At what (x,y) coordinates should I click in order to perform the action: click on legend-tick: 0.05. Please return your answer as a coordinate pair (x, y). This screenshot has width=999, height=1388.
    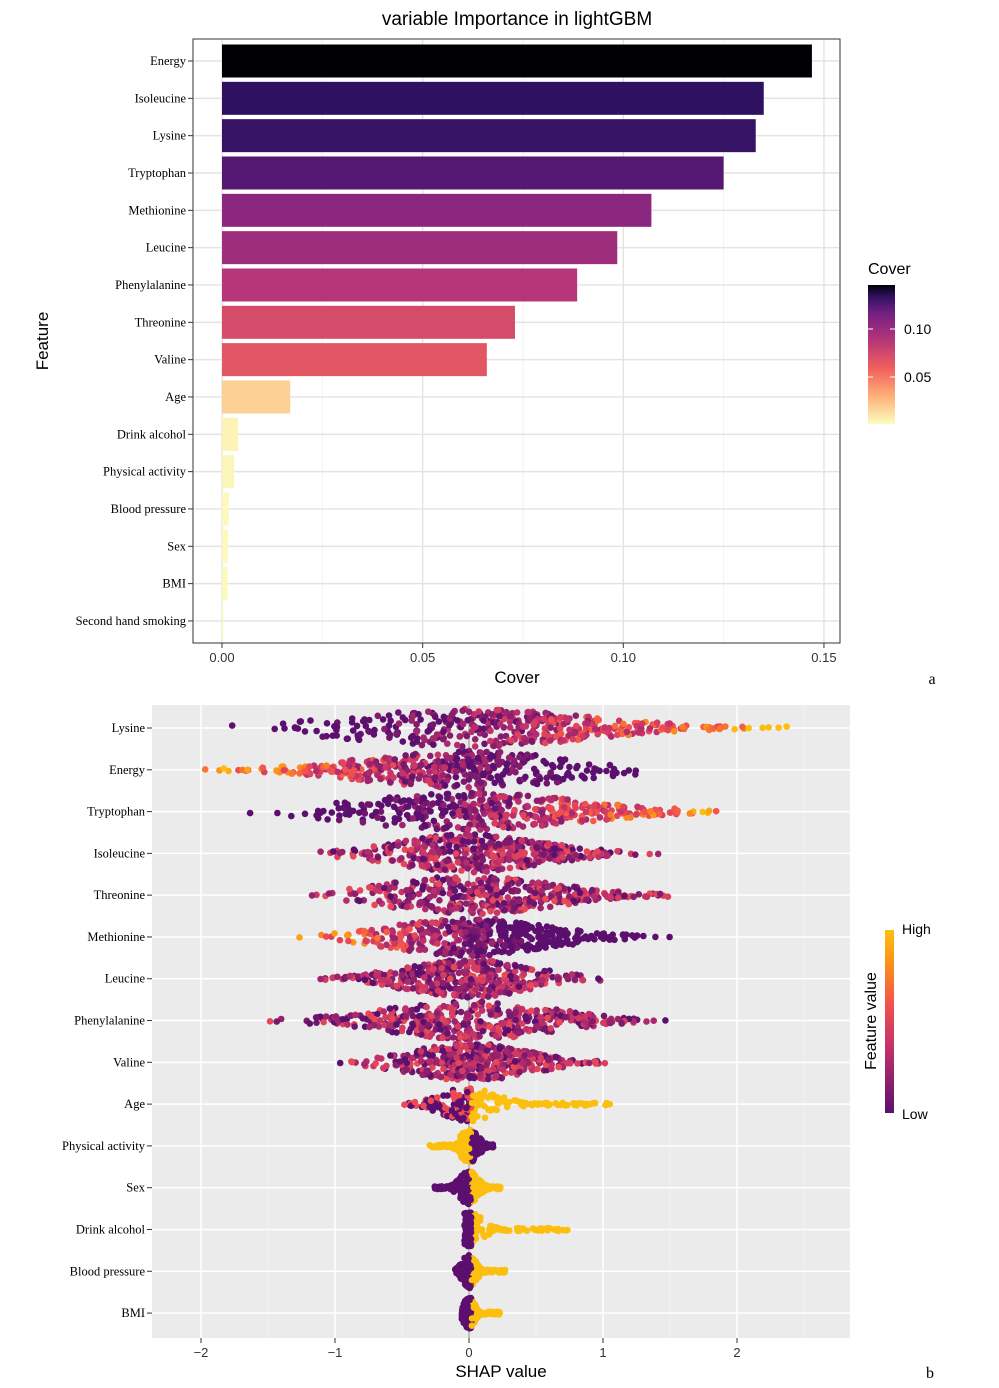
    Looking at the image, I should click on (917, 377).